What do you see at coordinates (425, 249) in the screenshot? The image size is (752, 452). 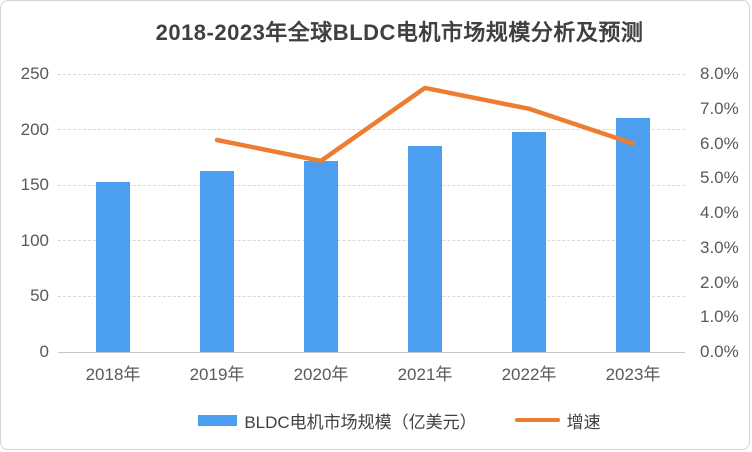 I see `bar-2021年` at bounding box center [425, 249].